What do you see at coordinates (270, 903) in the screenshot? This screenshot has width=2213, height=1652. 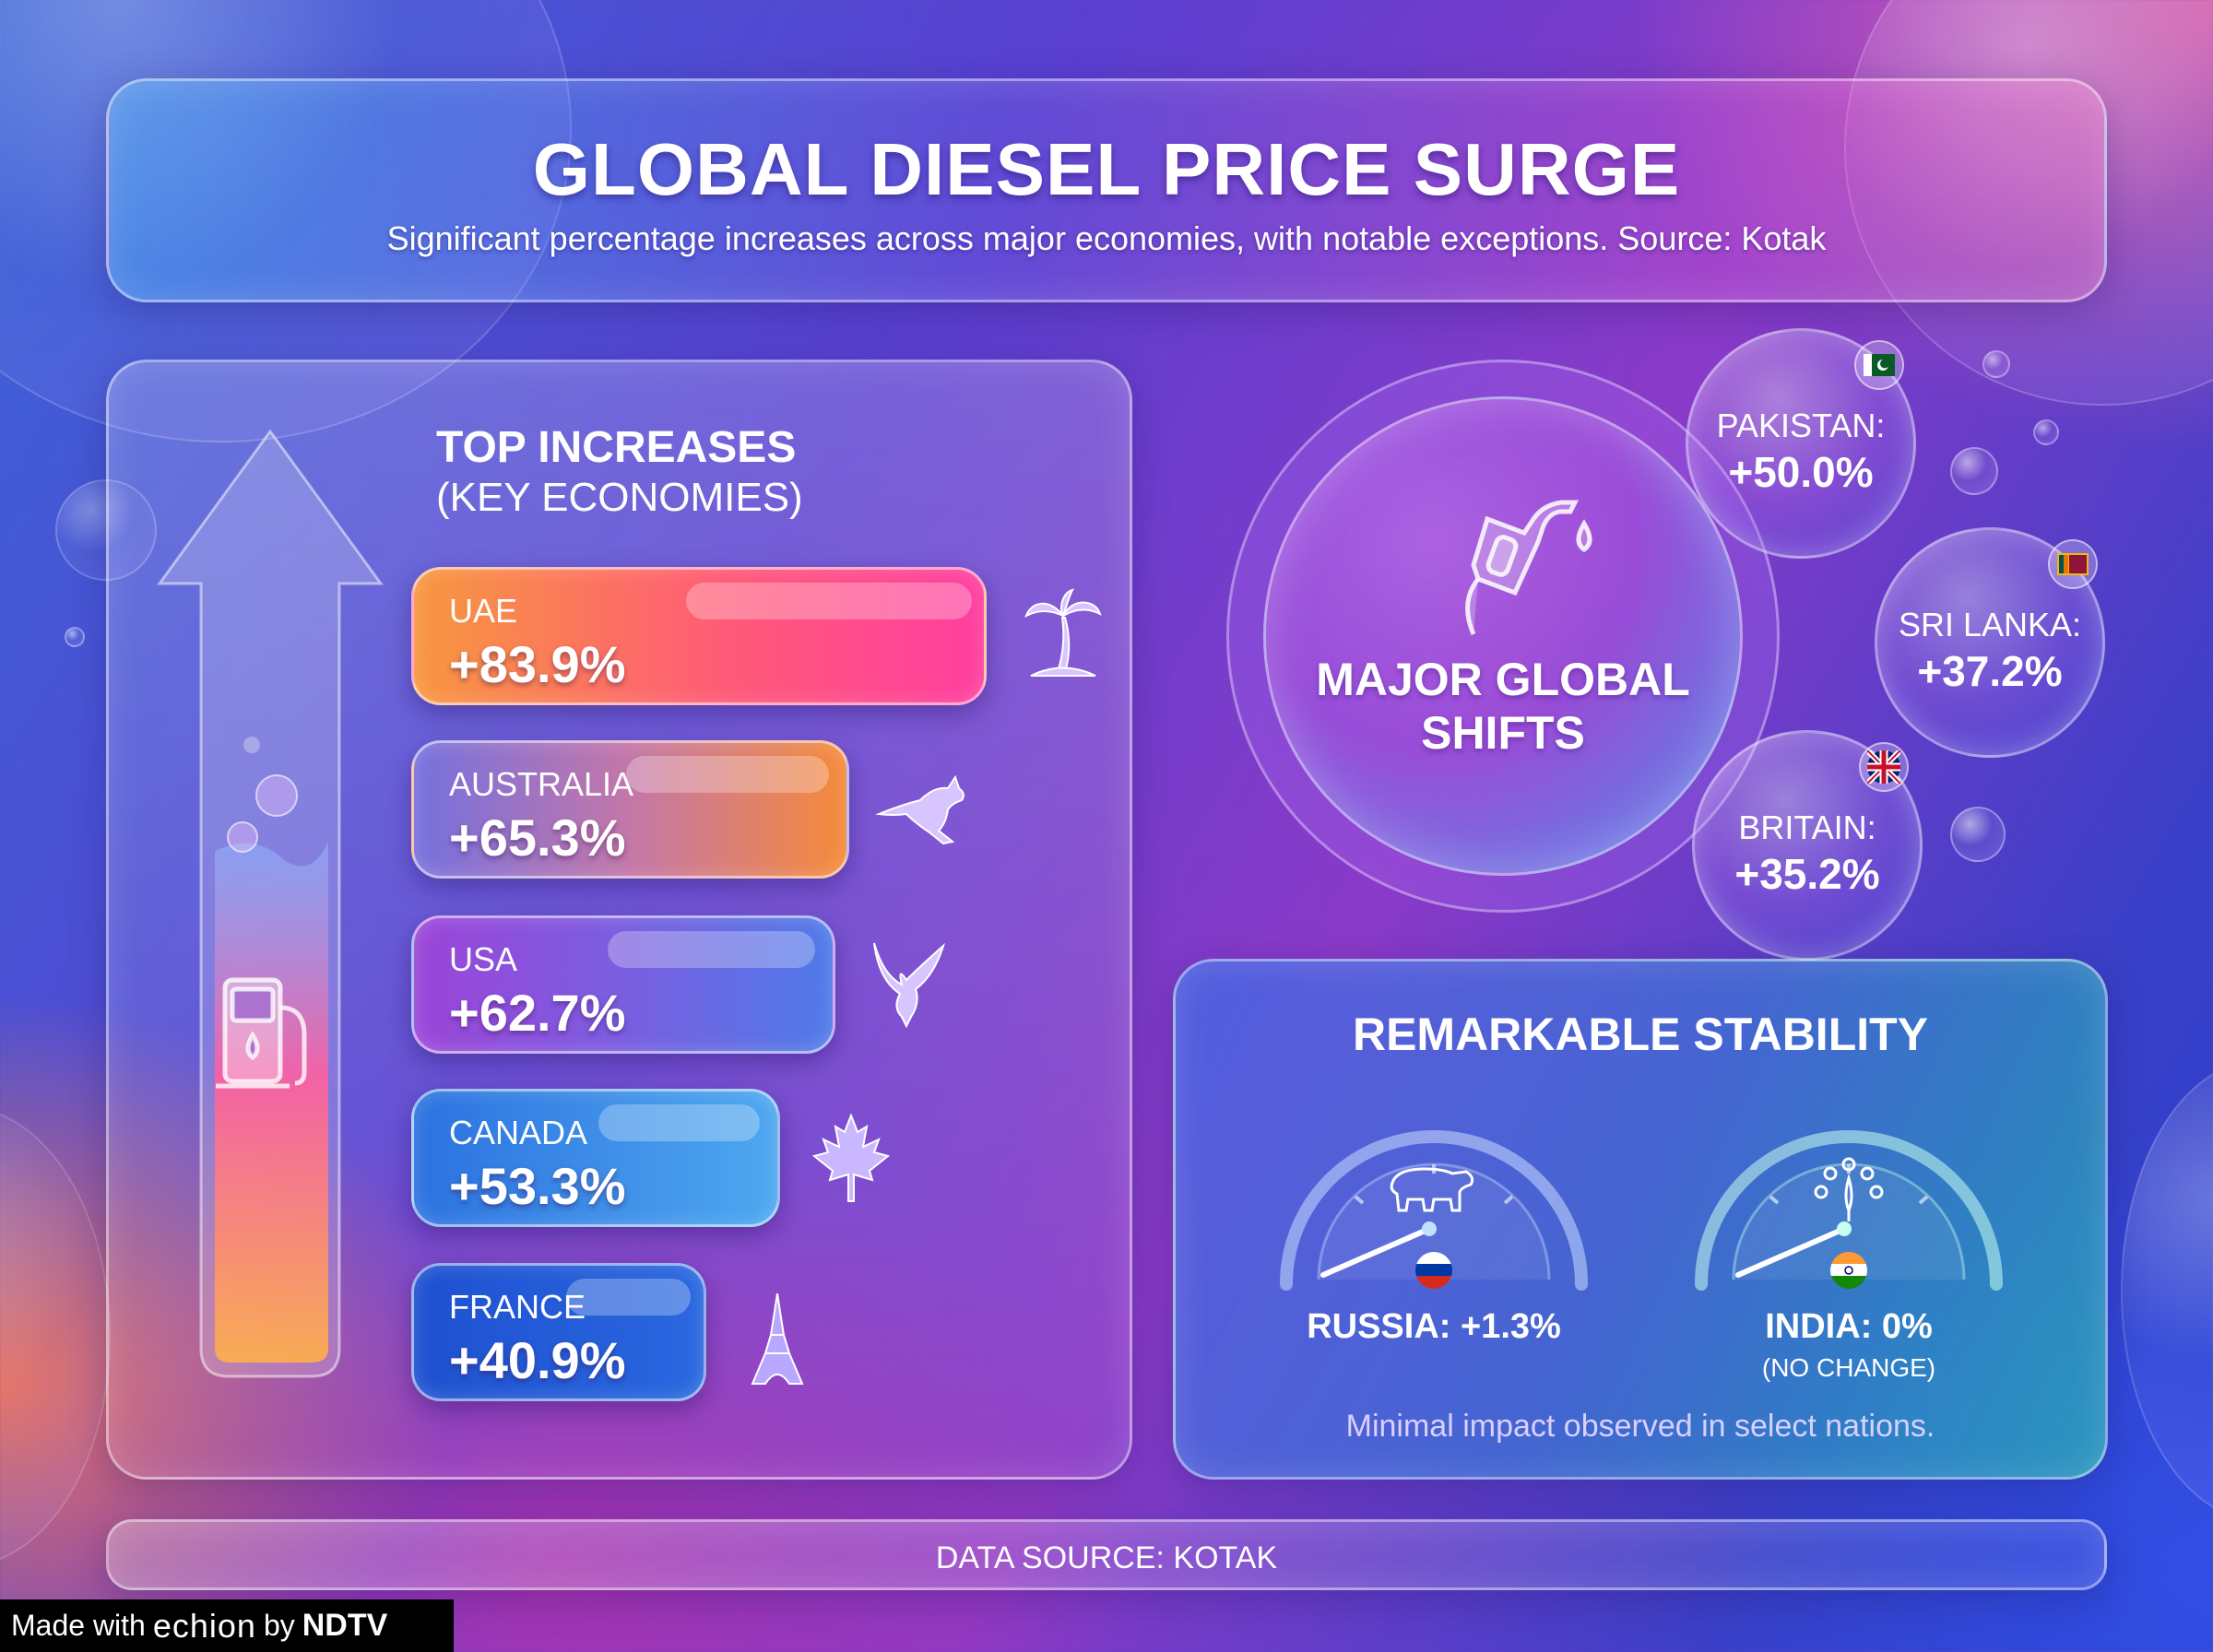 I see `rising-arrow-icon` at bounding box center [270, 903].